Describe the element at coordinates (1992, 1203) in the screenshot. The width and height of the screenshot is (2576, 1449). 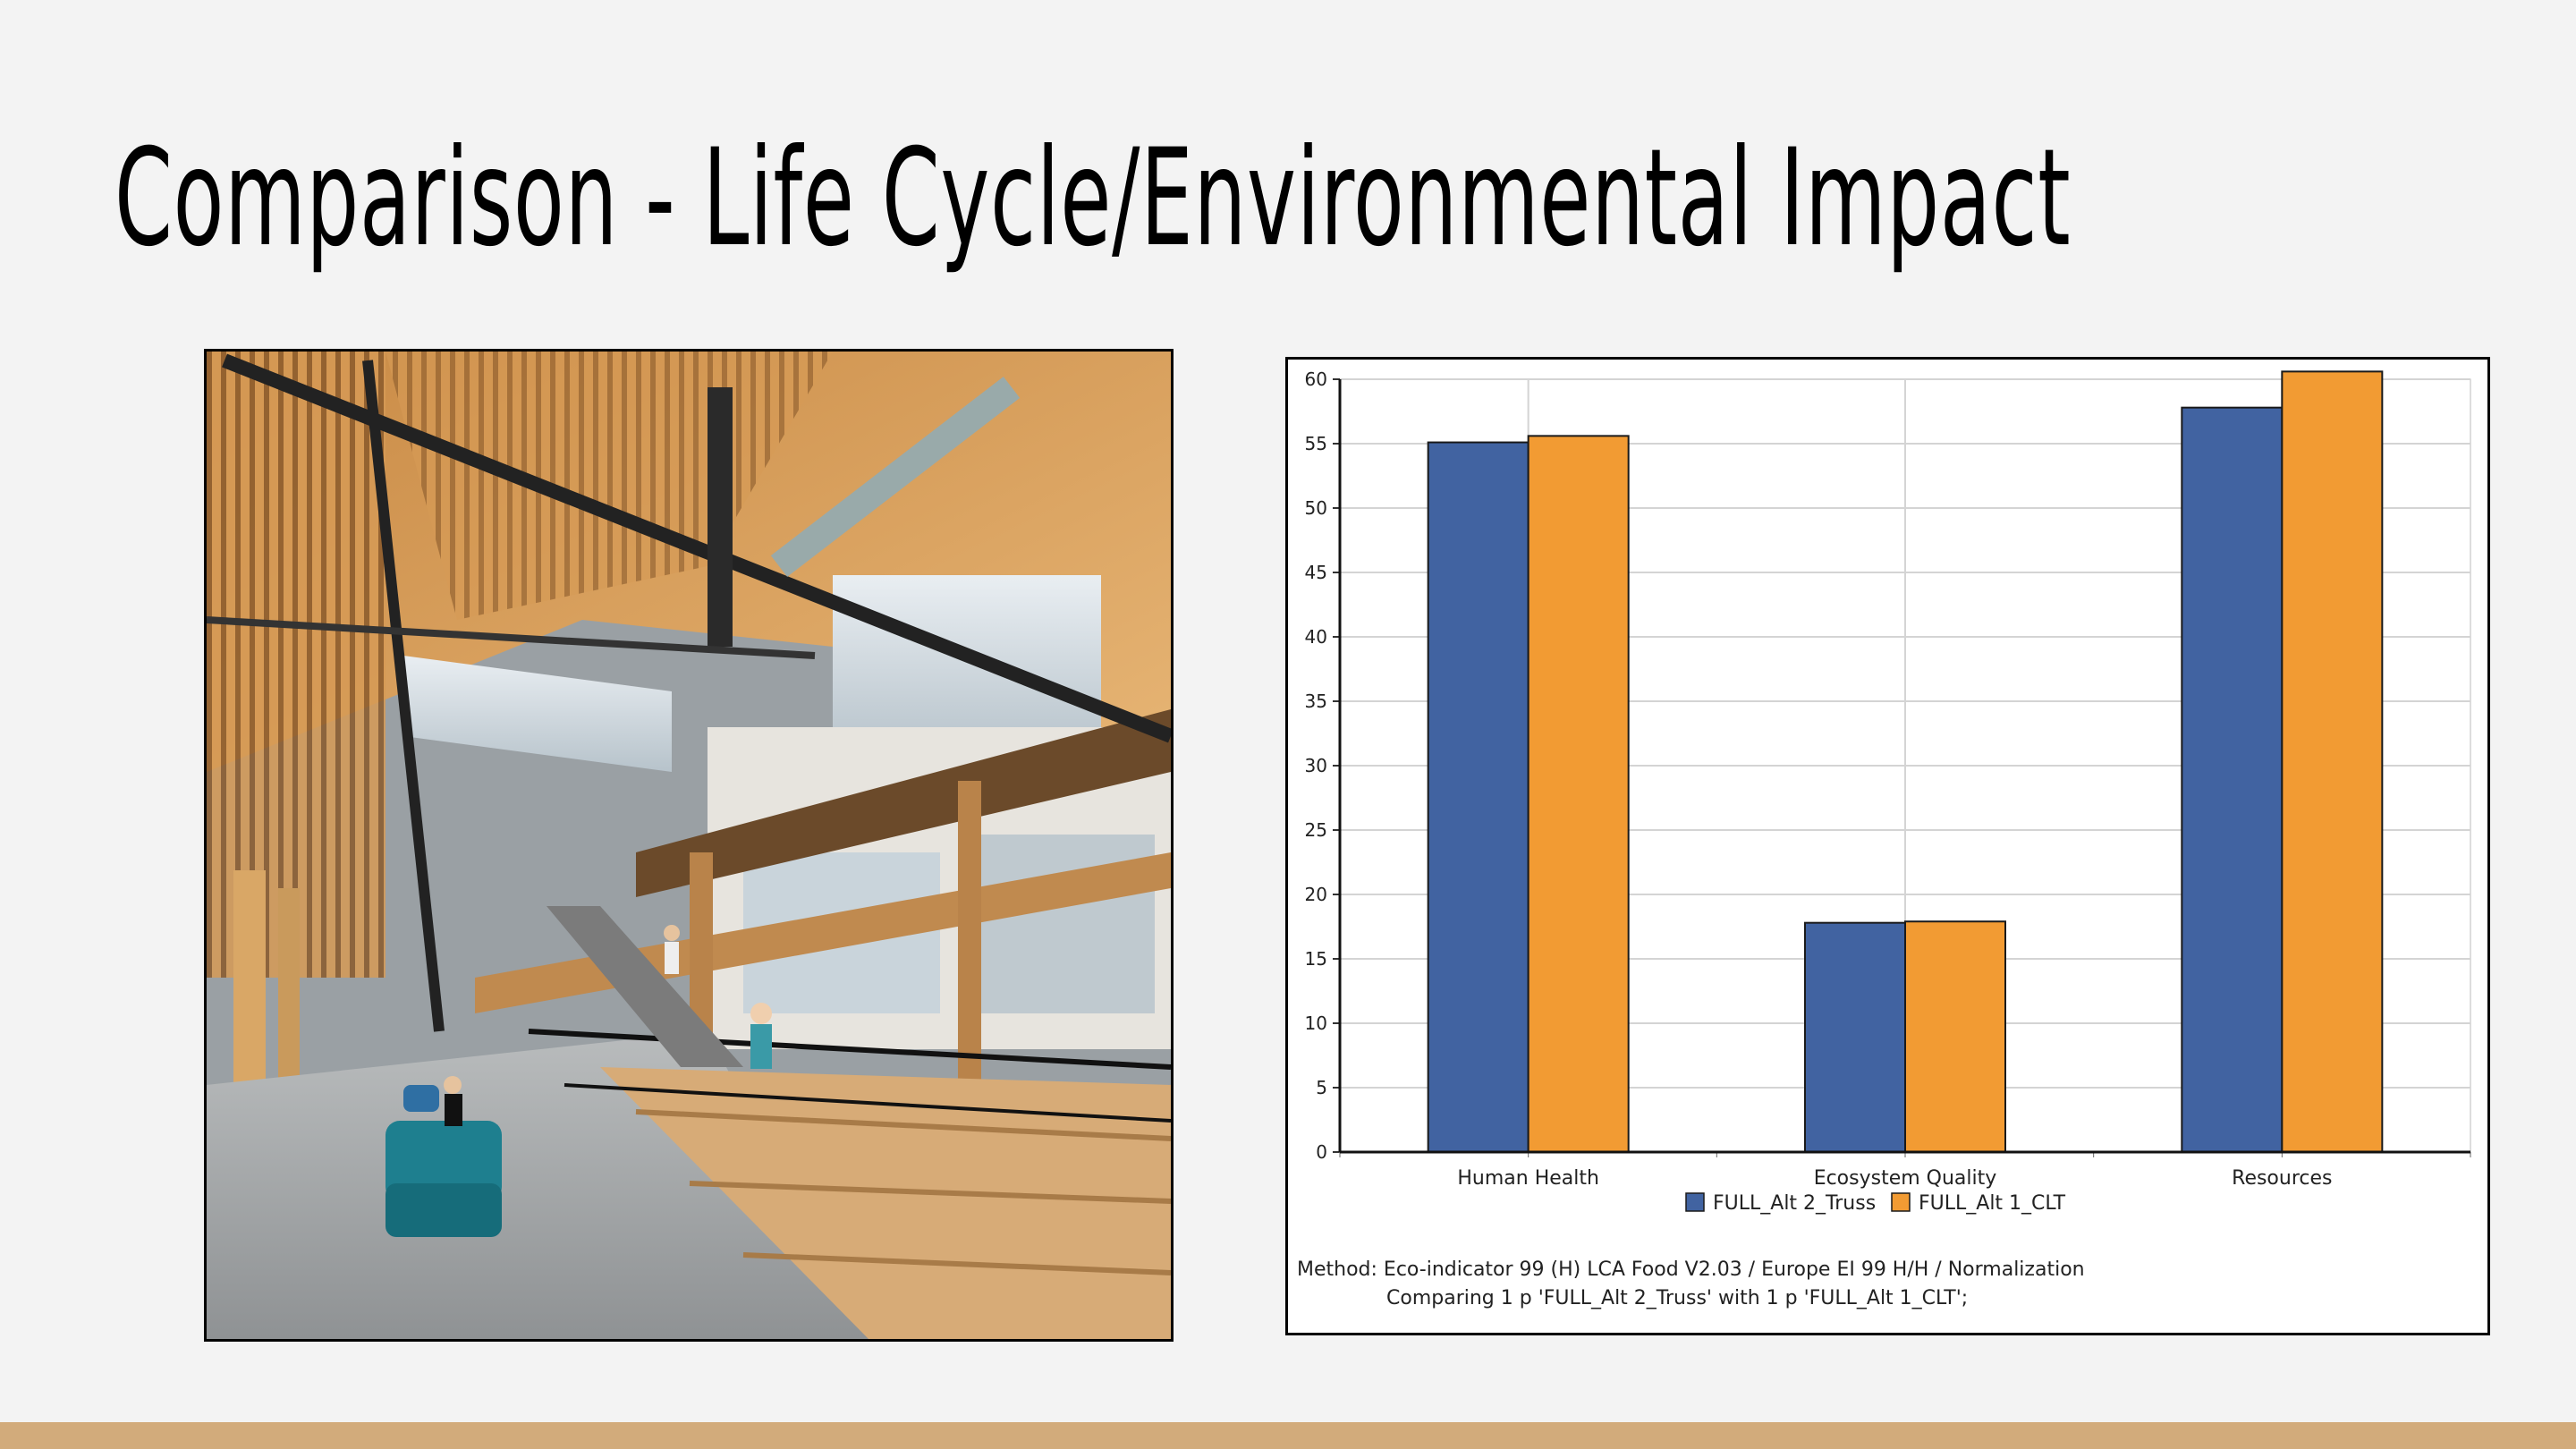
I see `legend-label: FULL_Alt 1_CLT` at that location.